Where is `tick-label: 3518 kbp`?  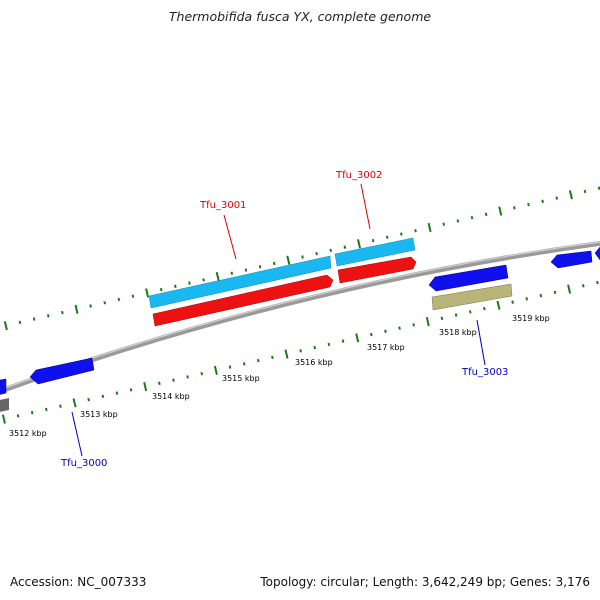 tick-label: 3518 kbp is located at coordinates (458, 332).